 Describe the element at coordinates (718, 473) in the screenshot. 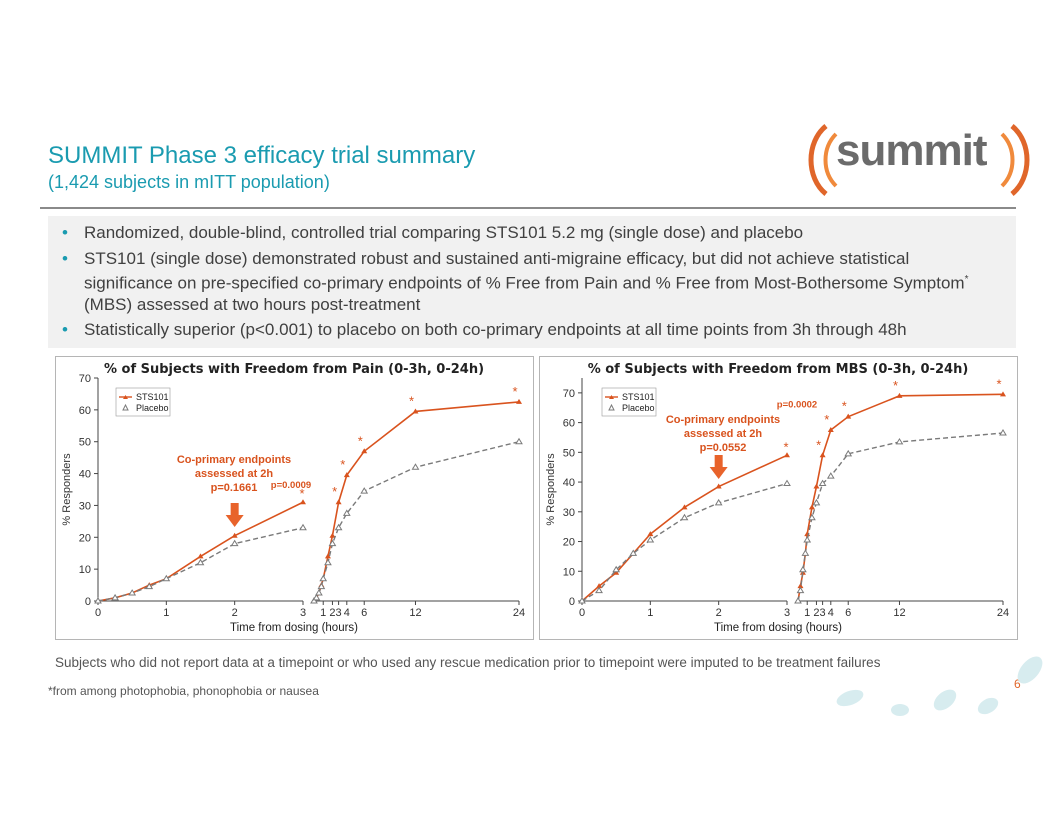

I see `arrow-head` at that location.